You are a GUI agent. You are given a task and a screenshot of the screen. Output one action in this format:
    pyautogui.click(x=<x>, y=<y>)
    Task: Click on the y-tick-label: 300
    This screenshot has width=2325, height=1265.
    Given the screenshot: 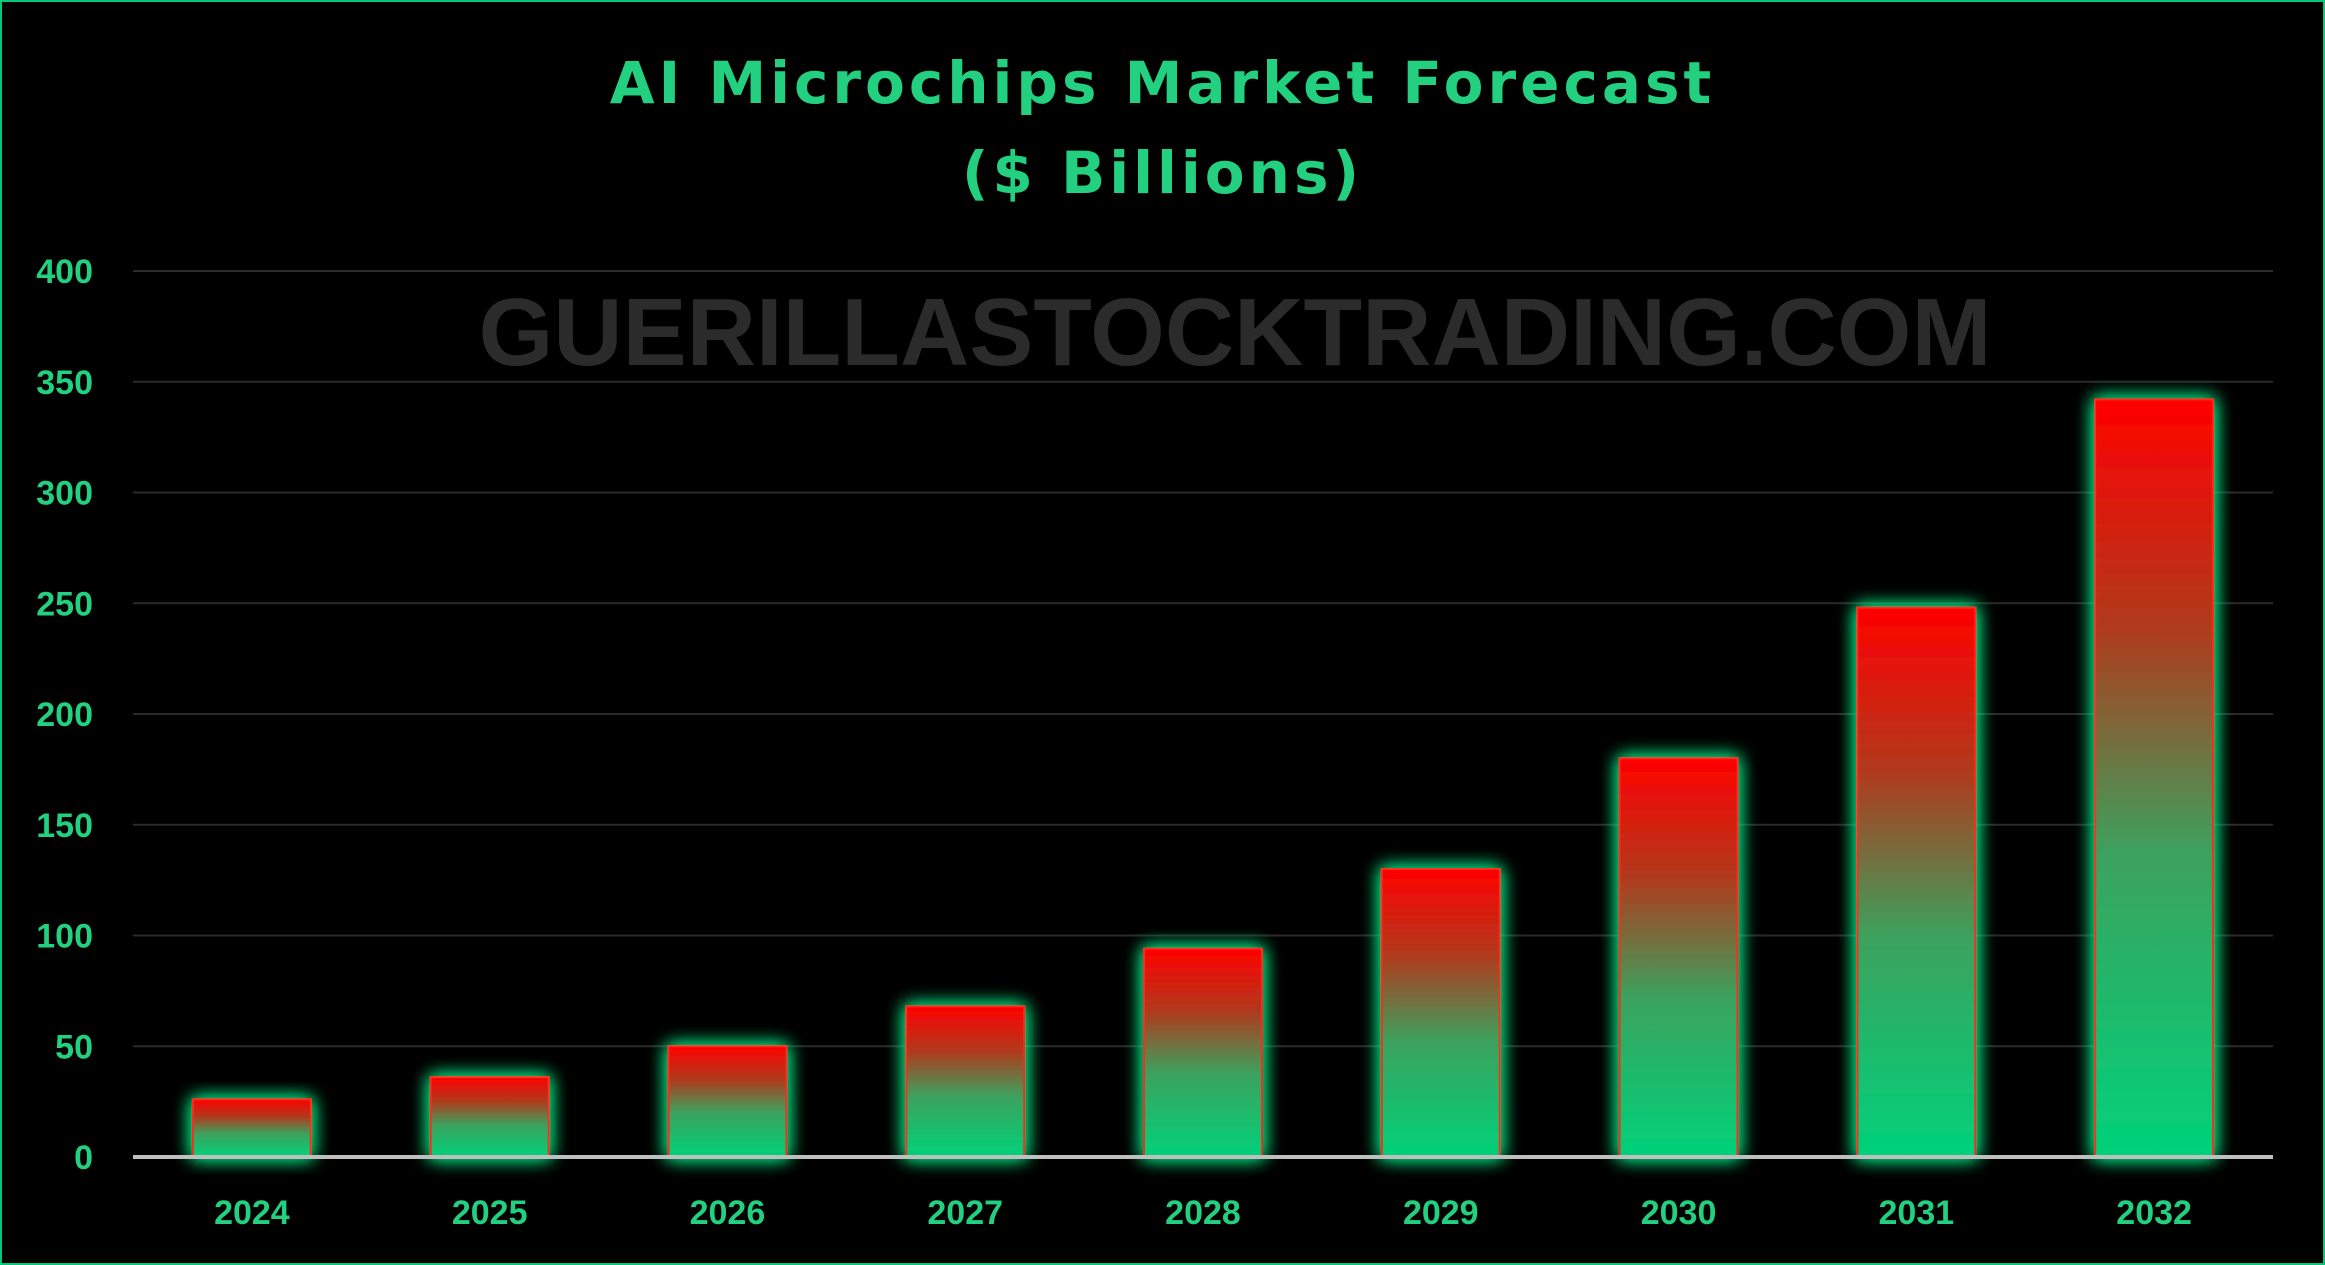 What is the action you would take?
    pyautogui.click(x=64, y=494)
    